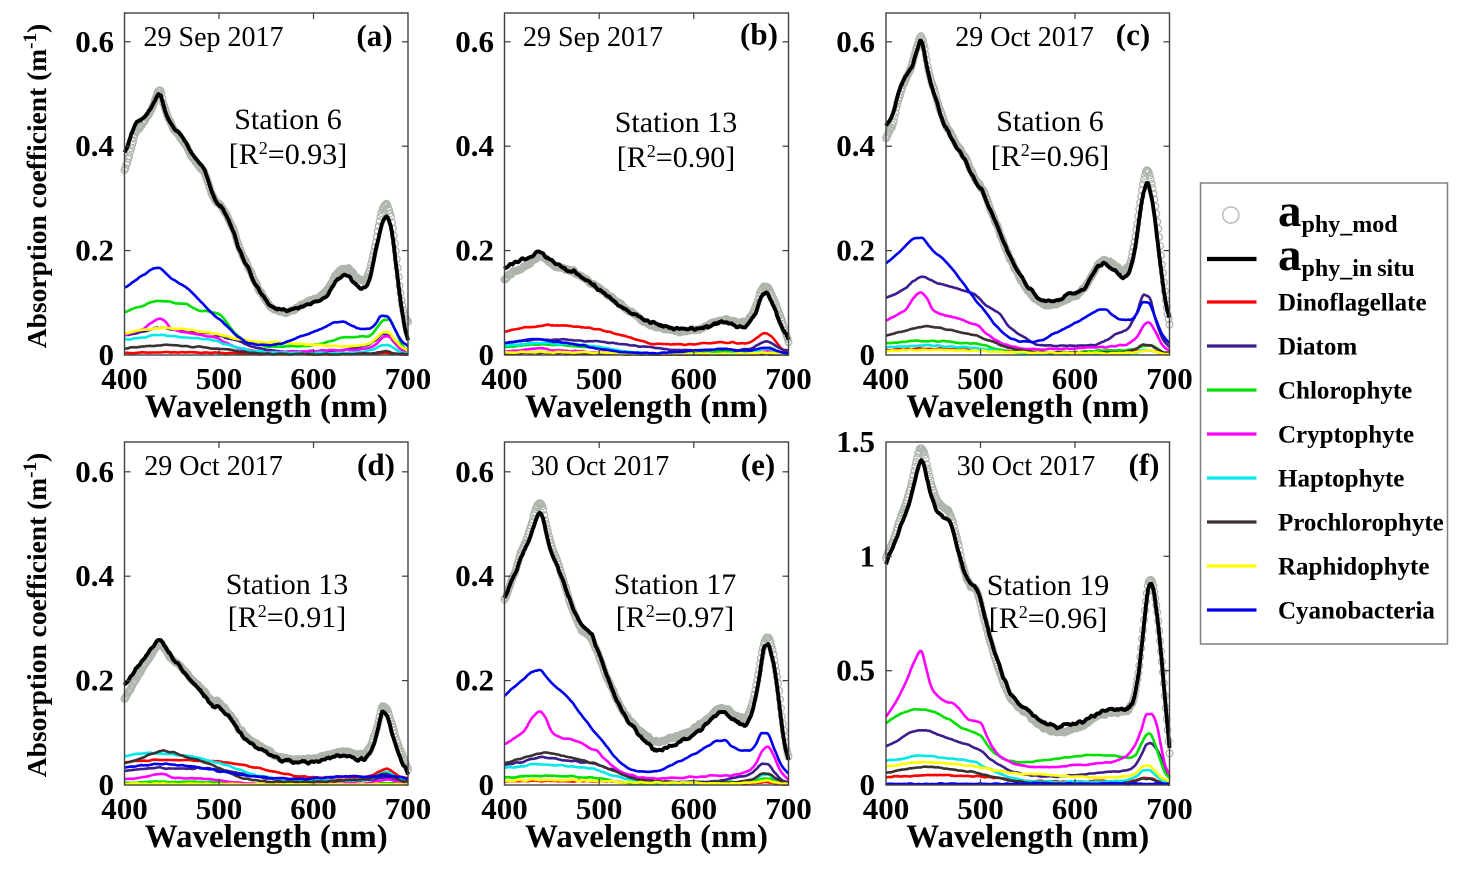 Image resolution: width=1461 pixels, height=872 pixels. Describe the element at coordinates (1144, 464) in the screenshot. I see `svg-text: (f)` at that location.